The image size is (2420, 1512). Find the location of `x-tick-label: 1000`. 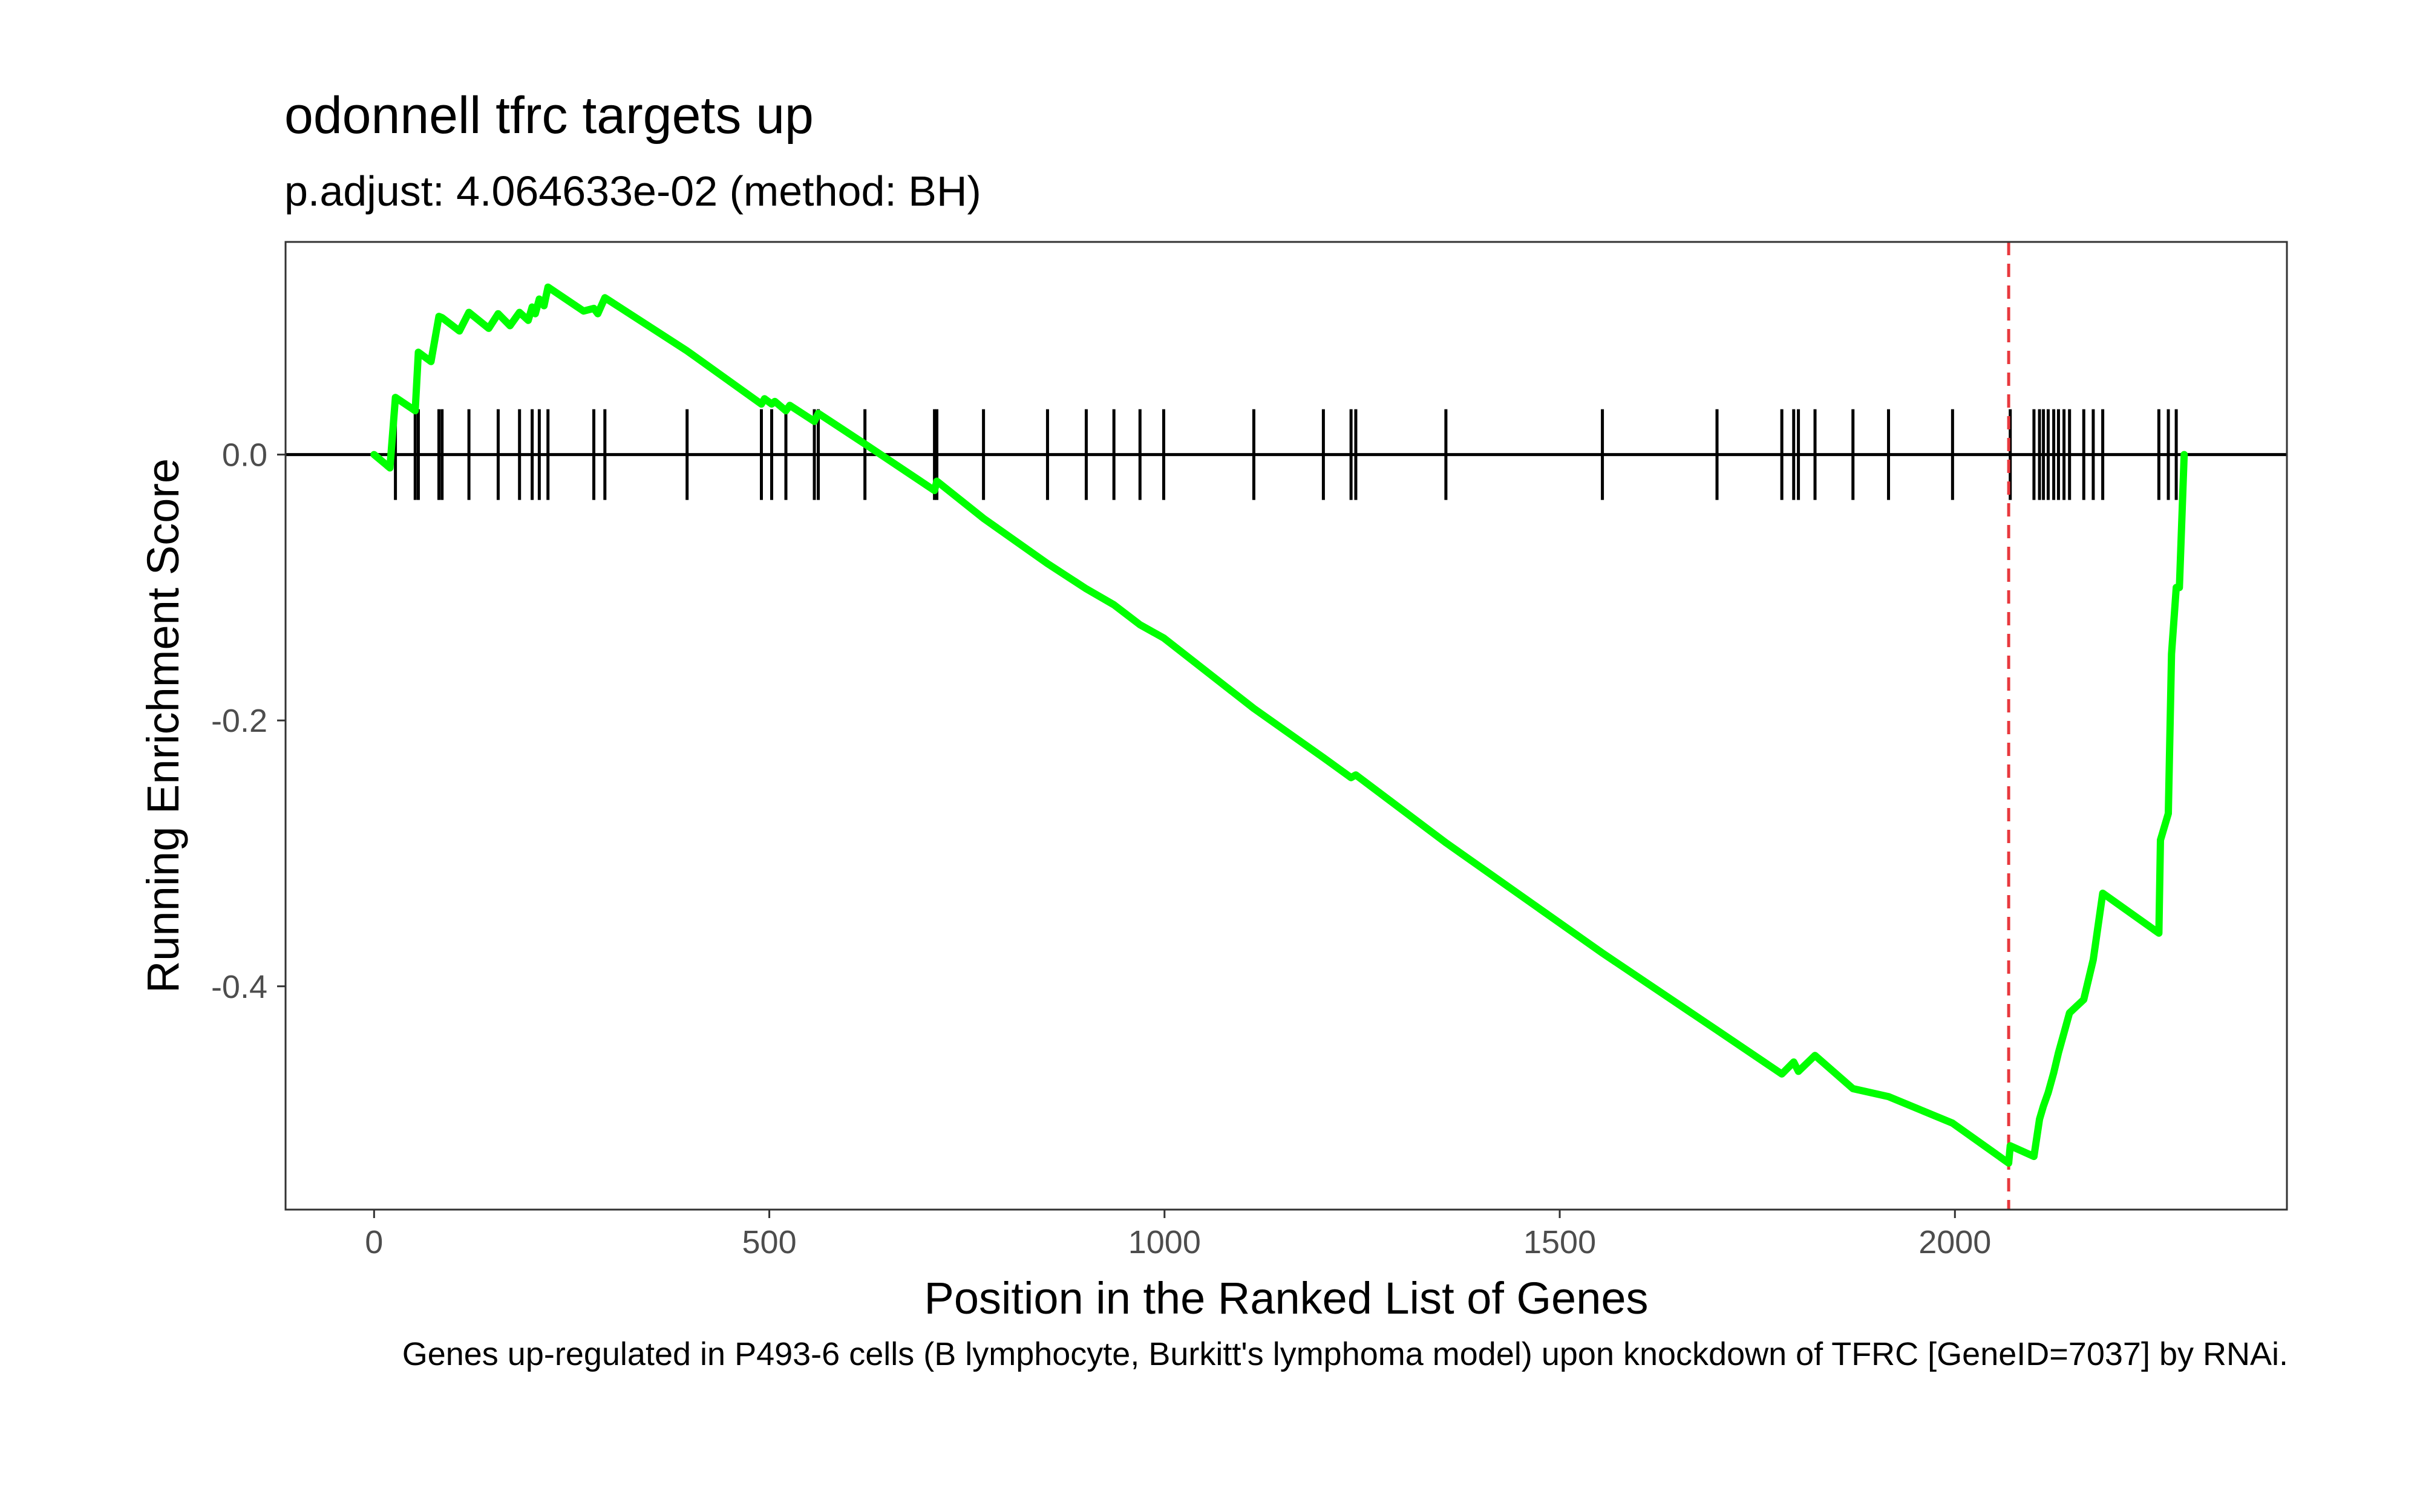

x-tick-label: 1000 is located at coordinates (1164, 1242).